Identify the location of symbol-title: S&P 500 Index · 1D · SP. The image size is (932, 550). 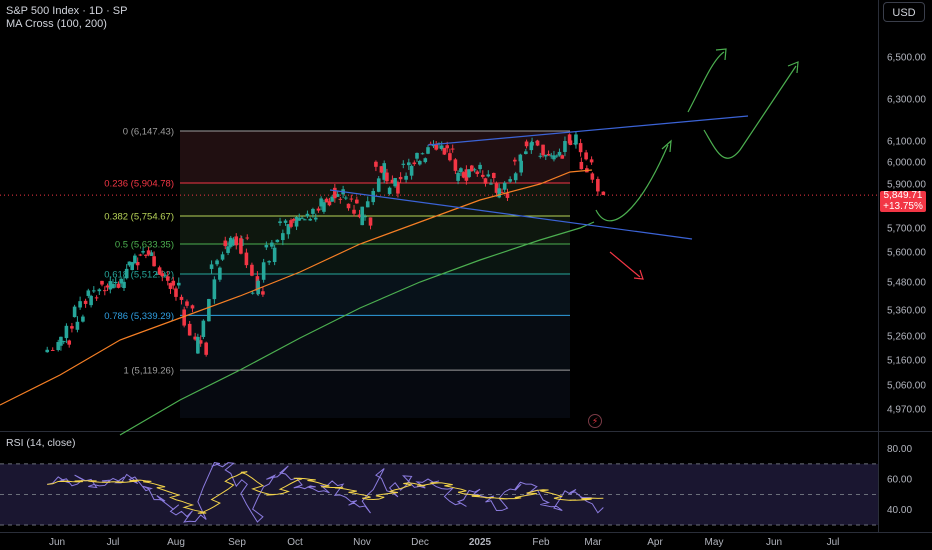
(67, 11).